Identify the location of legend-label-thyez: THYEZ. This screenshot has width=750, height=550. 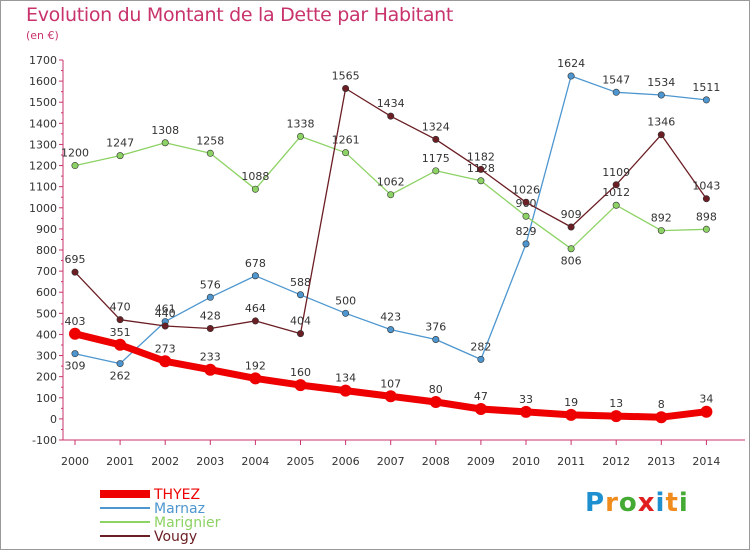
(176, 495).